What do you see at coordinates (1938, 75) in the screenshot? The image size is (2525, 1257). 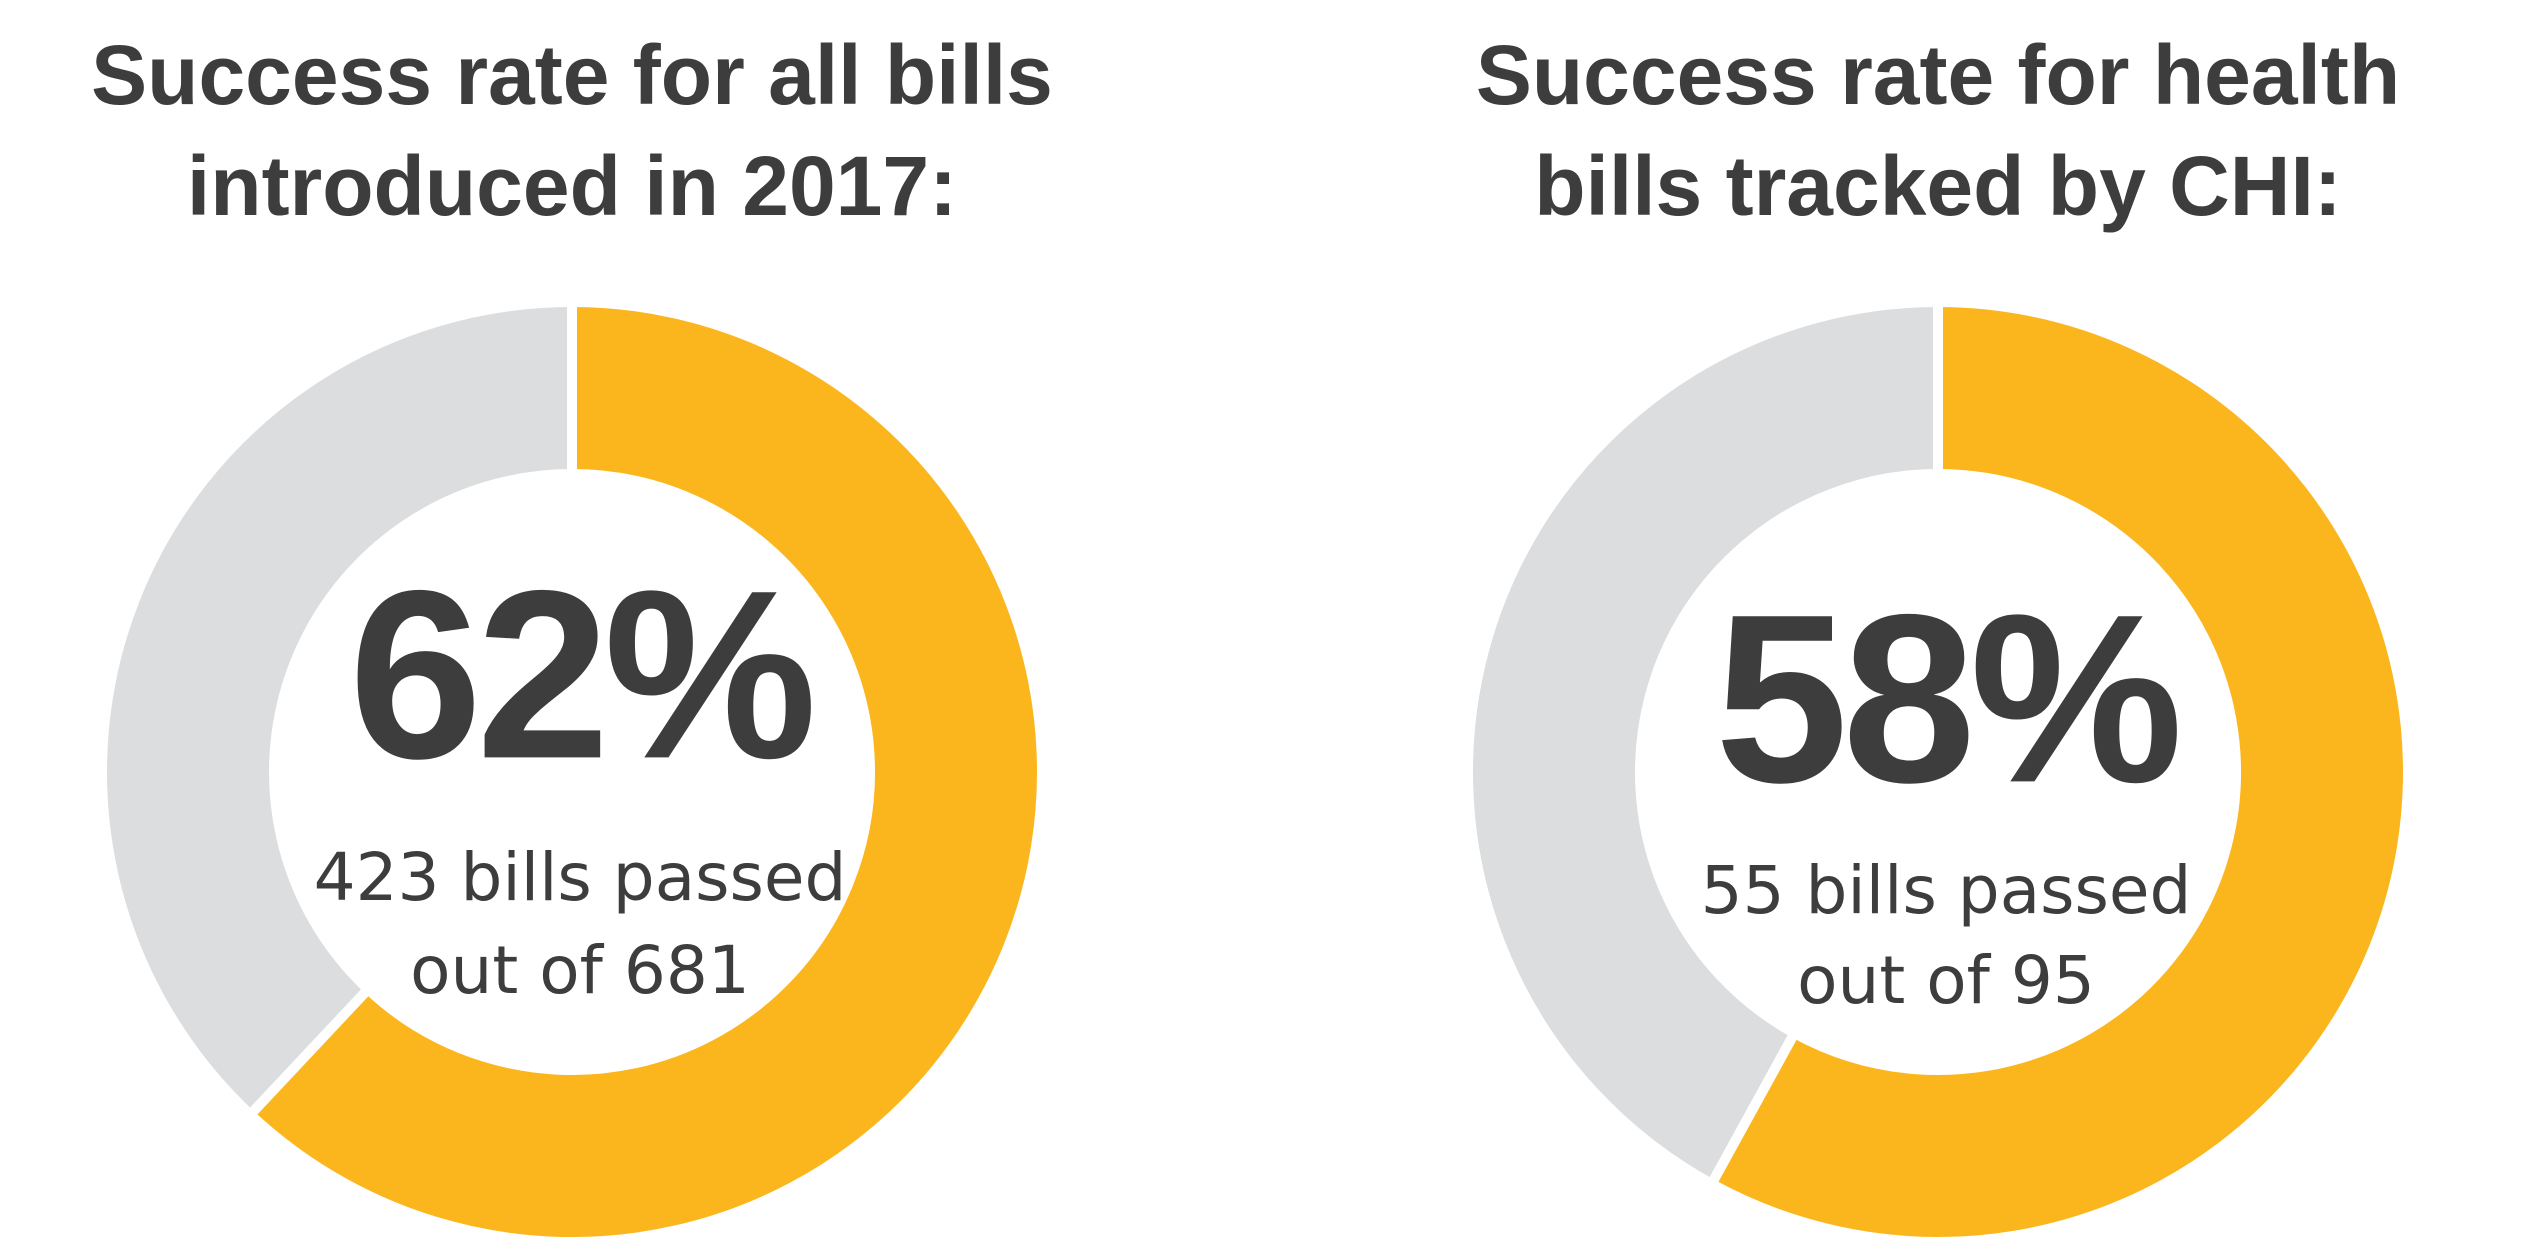 I see `chart-title: Success rate for health` at bounding box center [1938, 75].